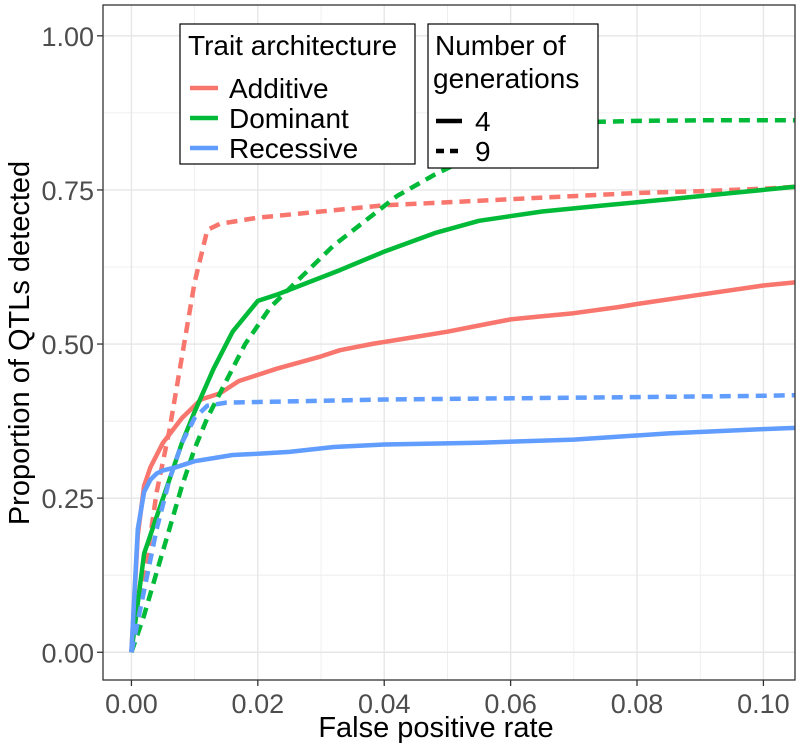 This screenshot has height=750, width=800. What do you see at coordinates (258, 704) in the screenshot?
I see `x-tick-label: 0.02` at bounding box center [258, 704].